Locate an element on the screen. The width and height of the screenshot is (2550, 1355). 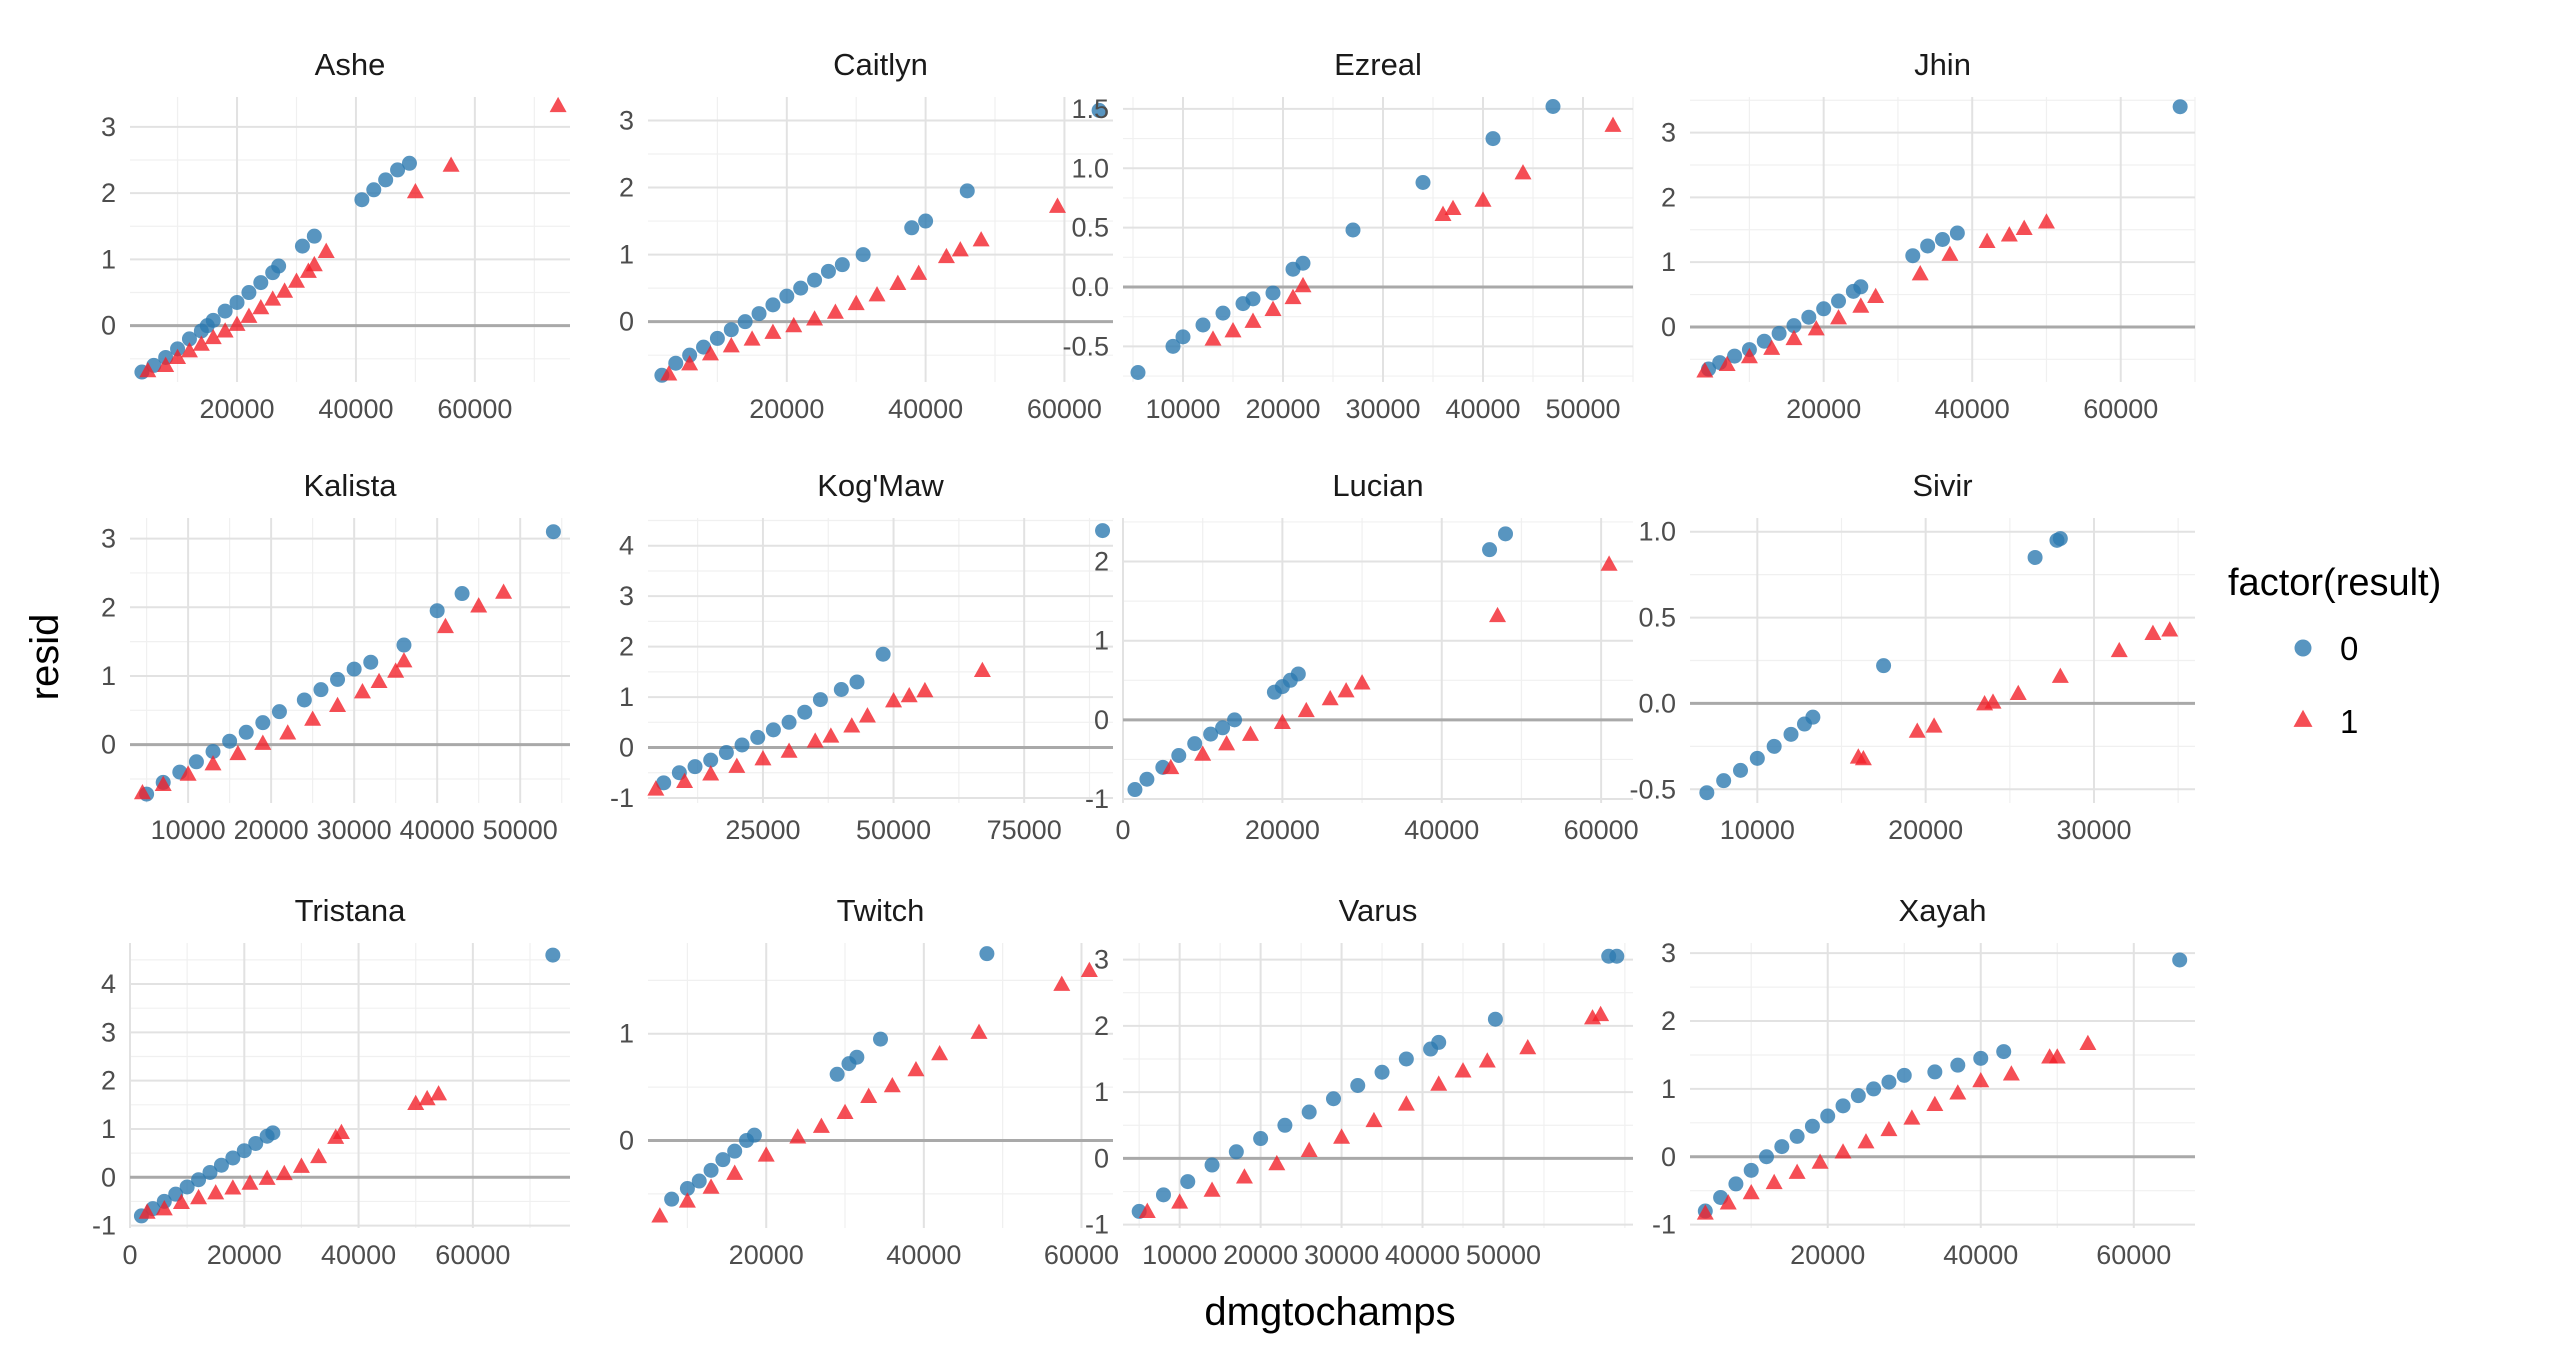
panel-title: Ezreal is located at coordinates (1378, 64).